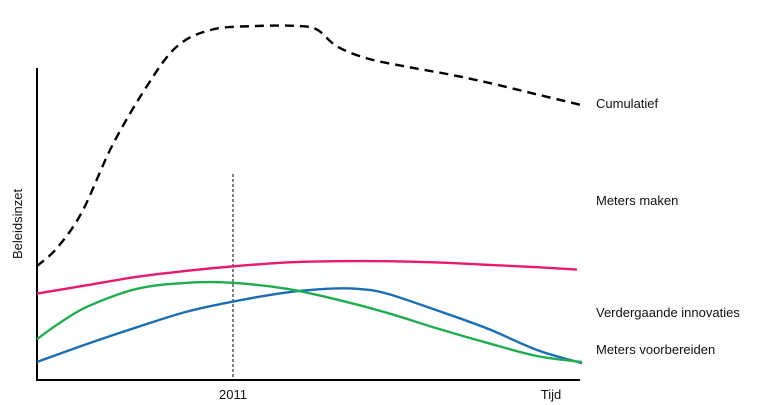 Image resolution: width=780 pixels, height=405 pixels. I want to click on series-label-meters-voorbereiden: Meters voorbereiden, so click(655, 349).